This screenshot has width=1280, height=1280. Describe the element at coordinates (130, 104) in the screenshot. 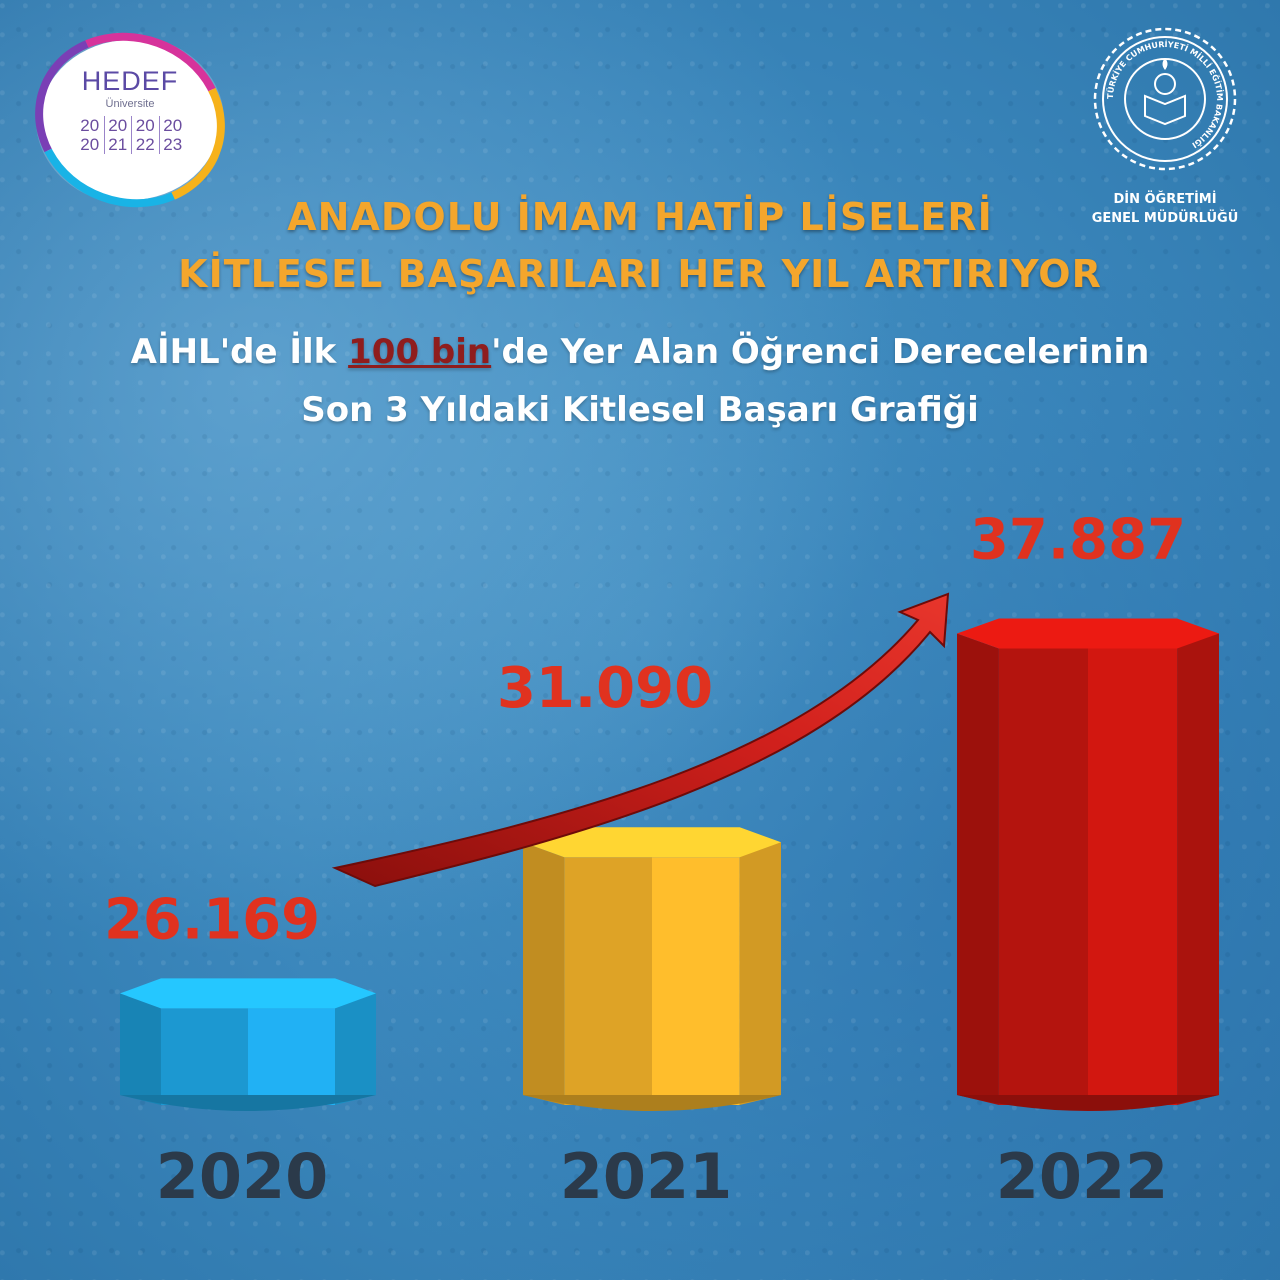

I see `logo-subtitle: Üniversite` at that location.